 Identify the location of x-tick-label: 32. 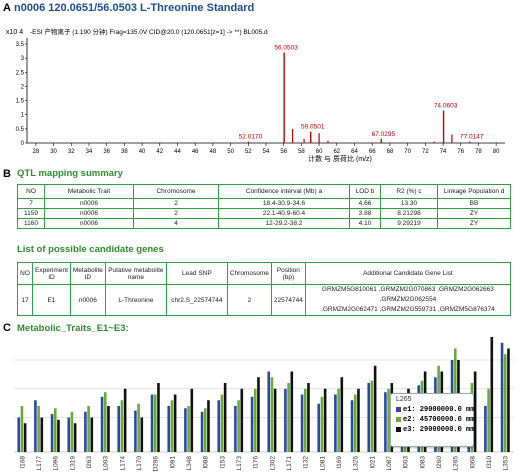
(71, 152).